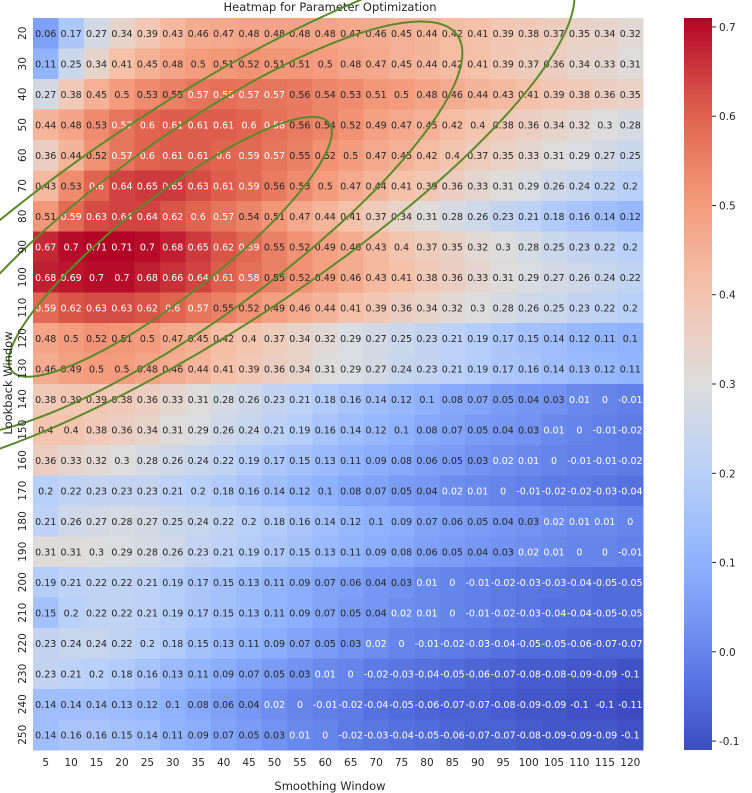 The height and width of the screenshot is (793, 752). I want to click on cell-value-label: 0.08, so click(426, 430).